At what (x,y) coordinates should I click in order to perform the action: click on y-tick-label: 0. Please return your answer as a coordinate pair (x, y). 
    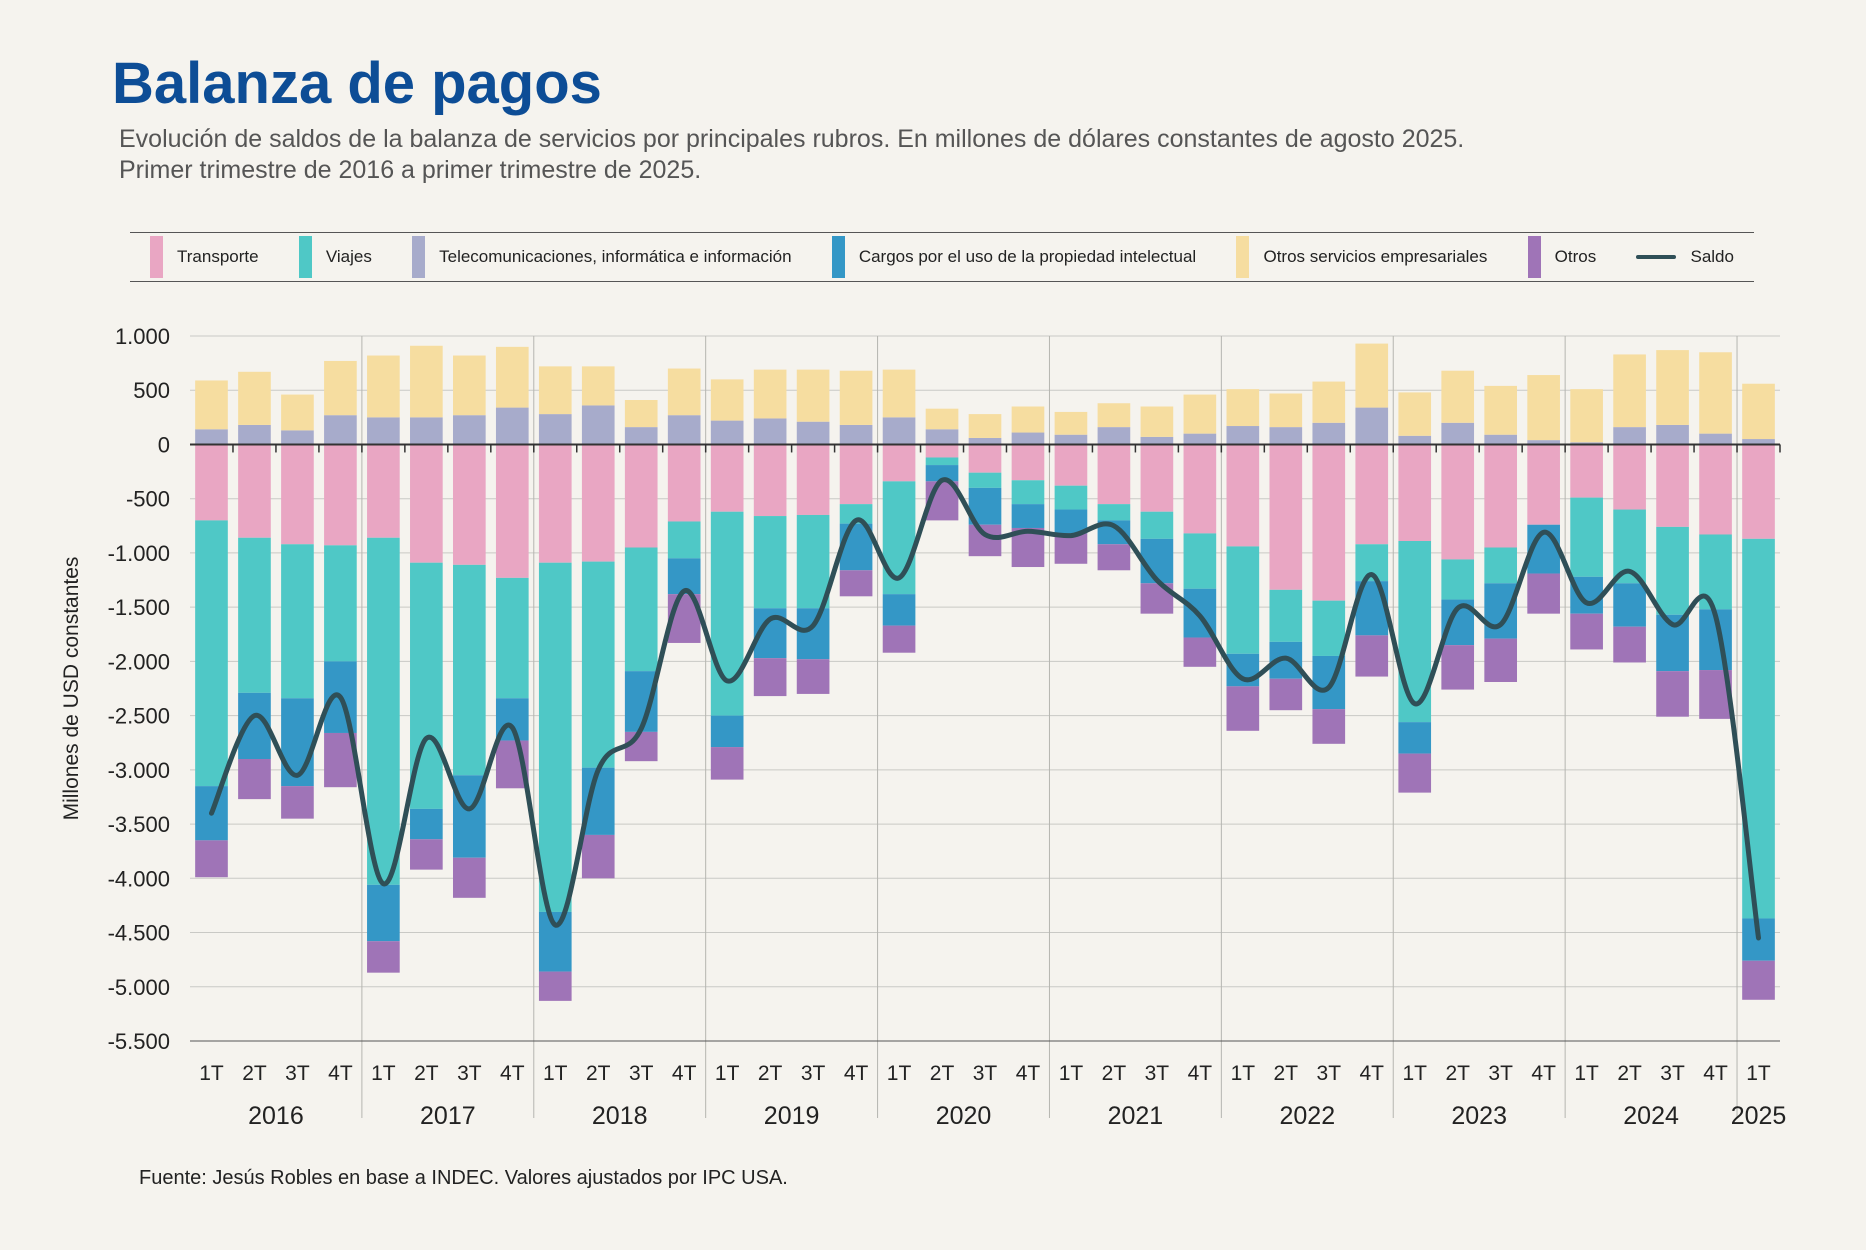
    Looking at the image, I should click on (164, 444).